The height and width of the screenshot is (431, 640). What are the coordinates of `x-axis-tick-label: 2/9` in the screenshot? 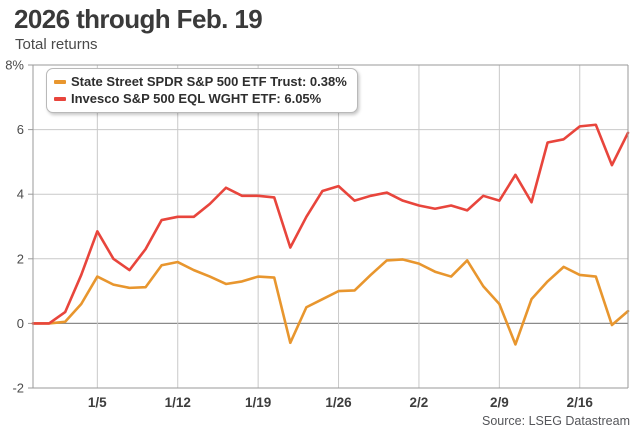 It's located at (499, 402).